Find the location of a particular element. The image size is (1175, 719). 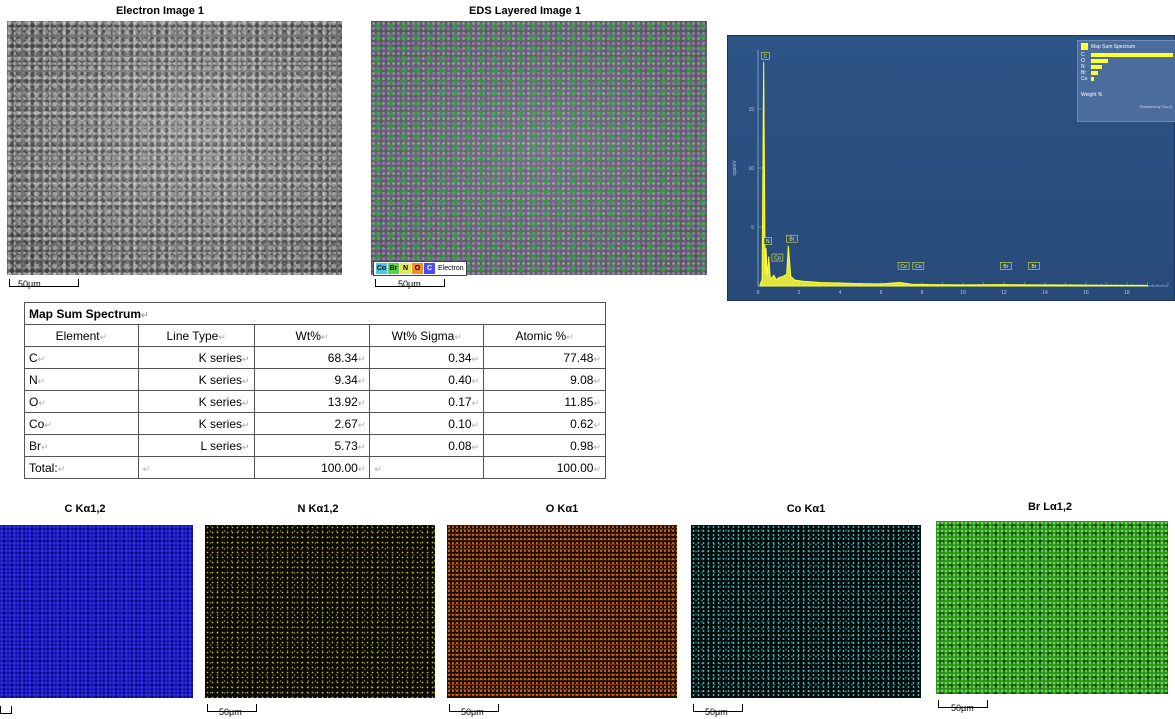

cell-atomic: 9.08↵ is located at coordinates (544, 379).